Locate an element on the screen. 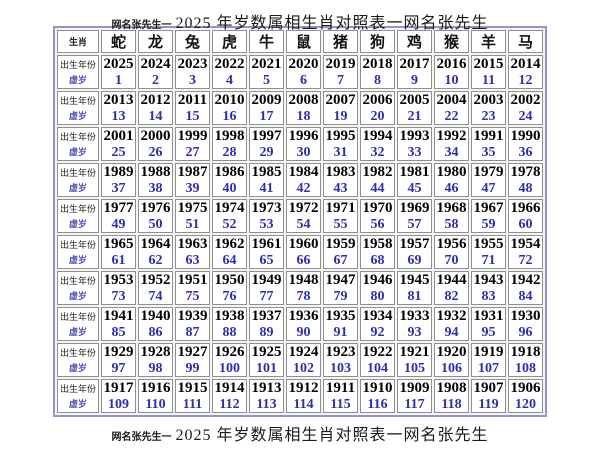 The width and height of the screenshot is (600, 449). year-age-cell: 1986 40 is located at coordinates (229, 180).